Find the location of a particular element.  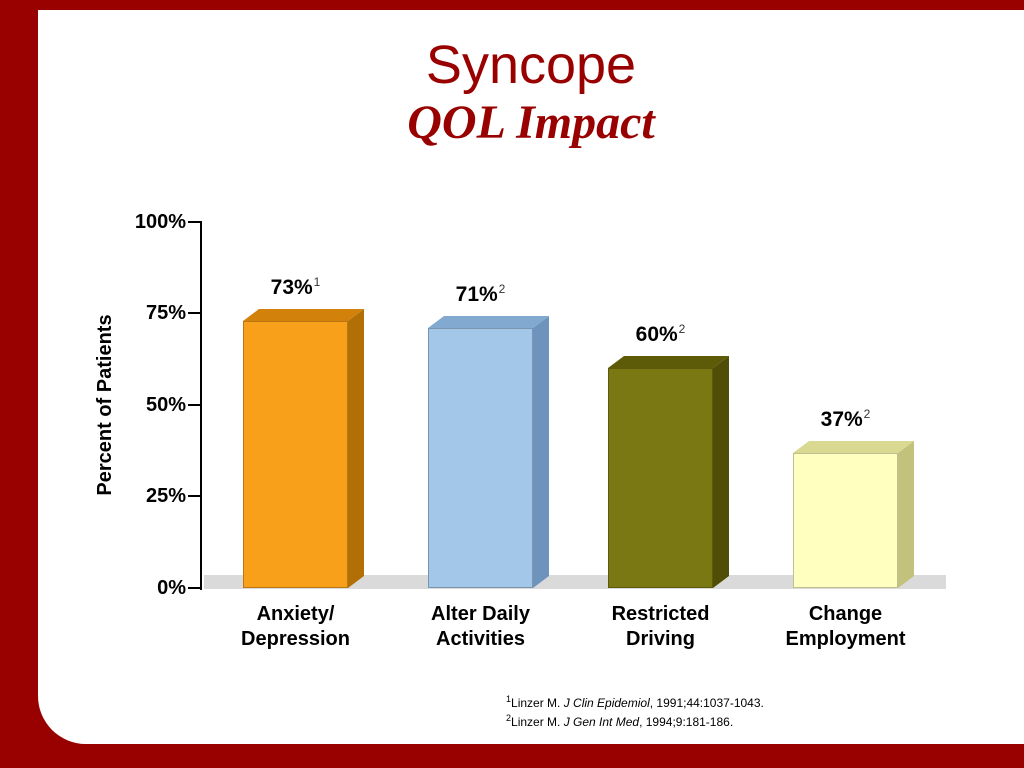

bar-change-employment-value-label: 37%2 is located at coordinates (846, 416).